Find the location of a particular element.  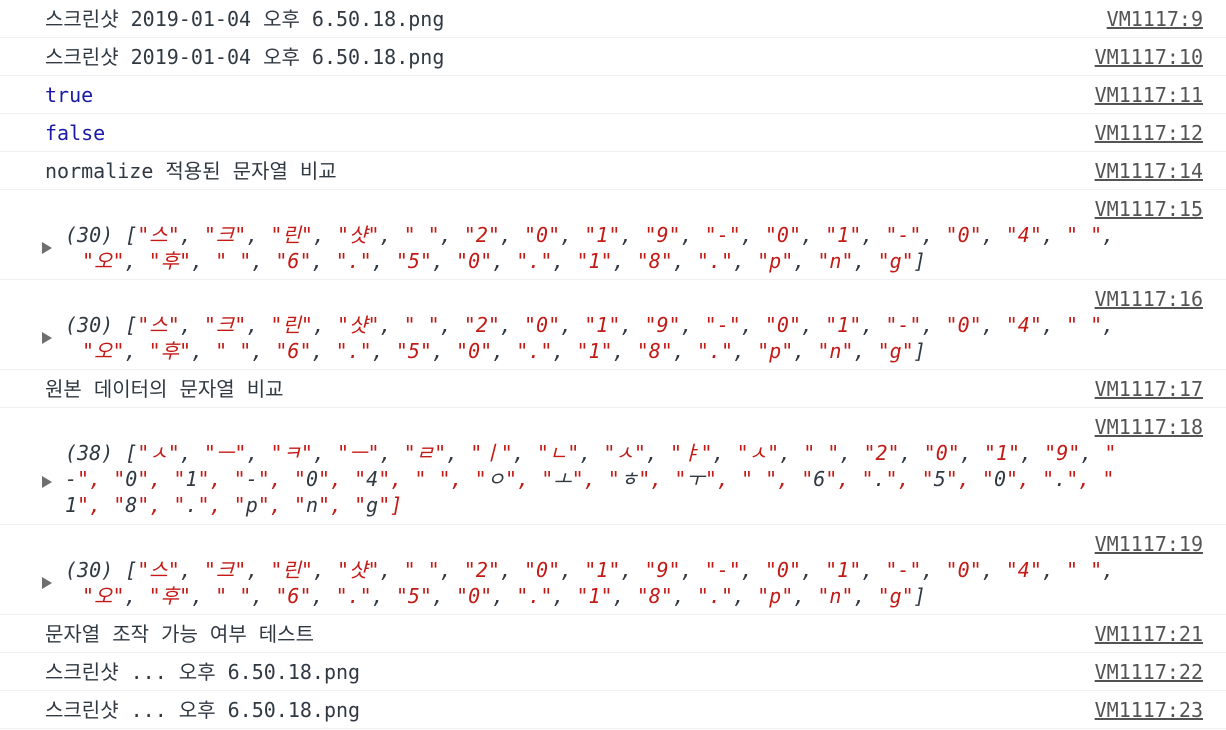

console-message: false VM1117:12 is located at coordinates (613, 133).